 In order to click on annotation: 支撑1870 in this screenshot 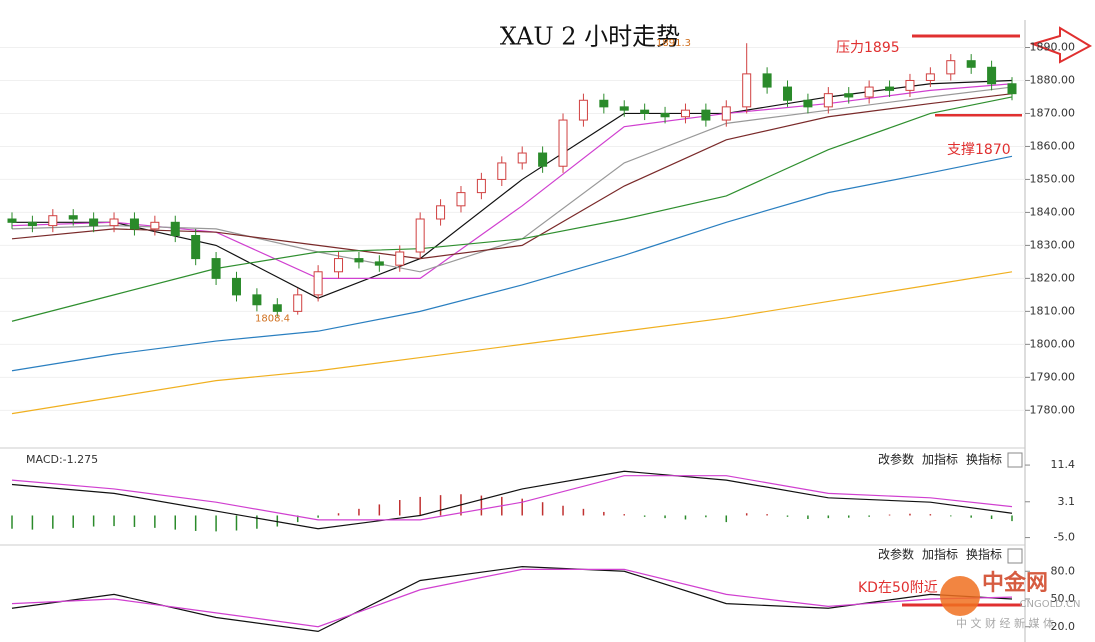, I will do `click(979, 150)`.